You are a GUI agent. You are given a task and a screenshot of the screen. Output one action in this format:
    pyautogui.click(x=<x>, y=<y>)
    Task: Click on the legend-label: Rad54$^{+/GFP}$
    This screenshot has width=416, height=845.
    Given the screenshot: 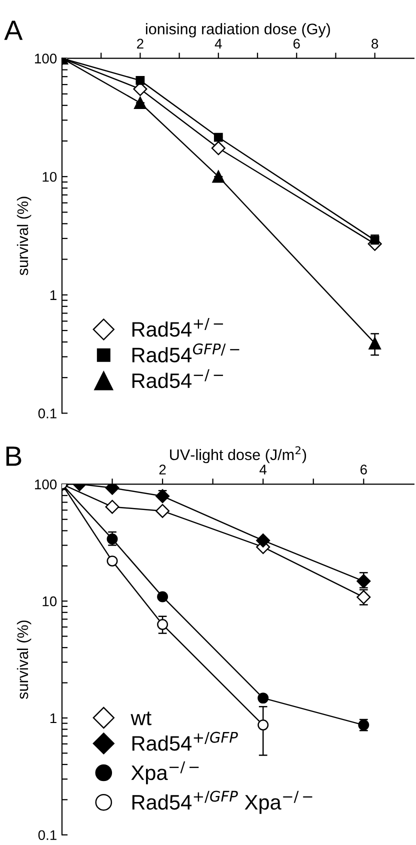 What is the action you would take?
    pyautogui.click(x=185, y=741)
    